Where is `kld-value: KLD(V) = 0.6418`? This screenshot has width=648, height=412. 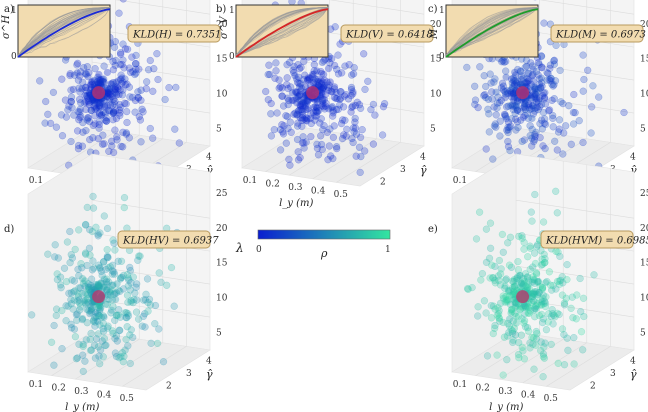 kld-value: KLD(V) = 0.6418 is located at coordinates (389, 35).